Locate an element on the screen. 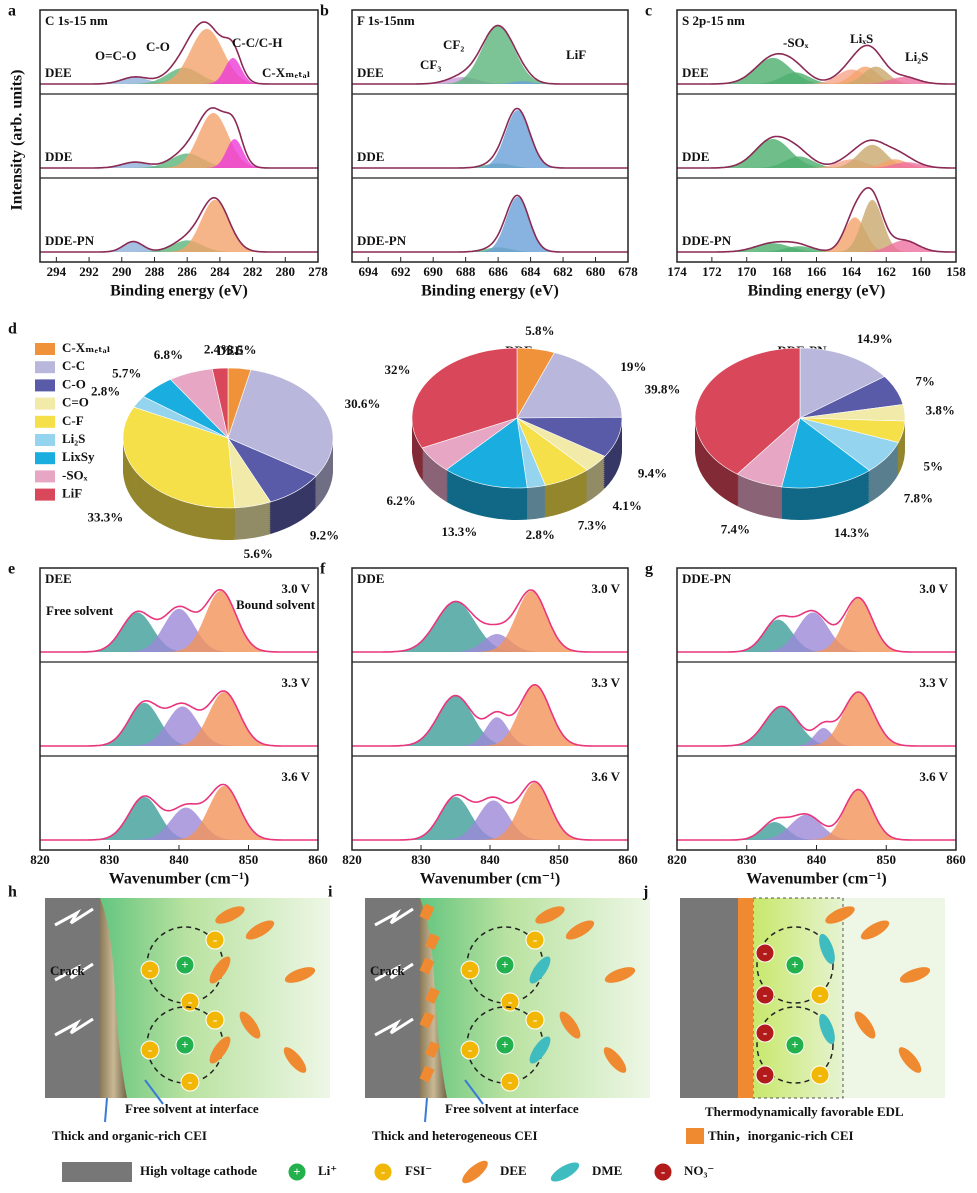 This screenshot has height=1193, width=977. x-tick-label: 830 is located at coordinates (421, 859).